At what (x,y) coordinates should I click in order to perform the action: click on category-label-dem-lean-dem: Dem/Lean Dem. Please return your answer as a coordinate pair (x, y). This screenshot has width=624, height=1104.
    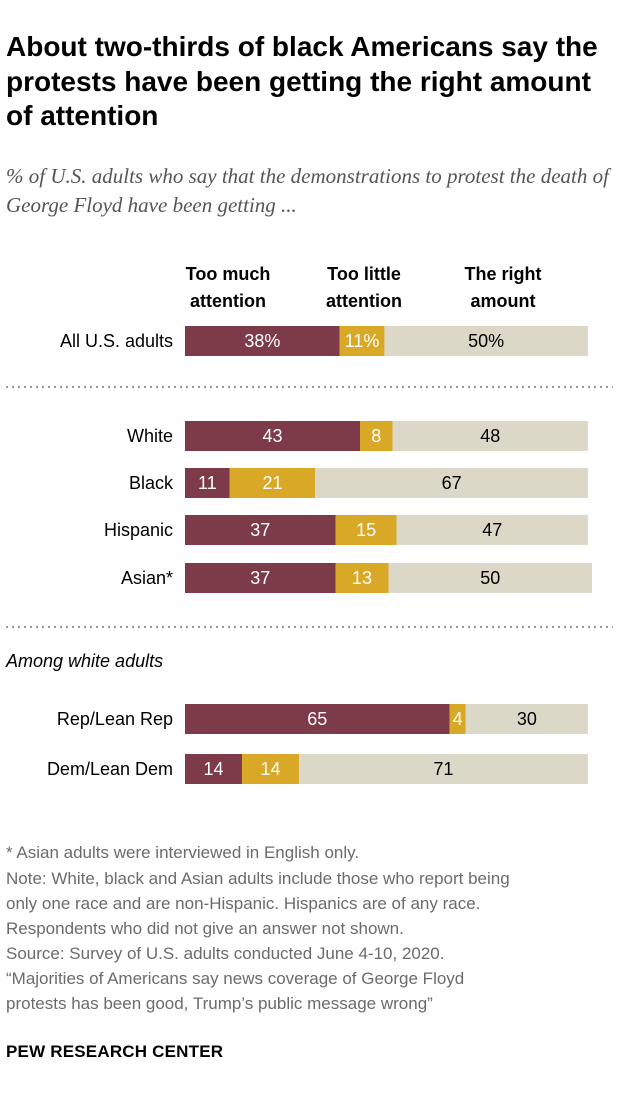
    Looking at the image, I should click on (110, 769).